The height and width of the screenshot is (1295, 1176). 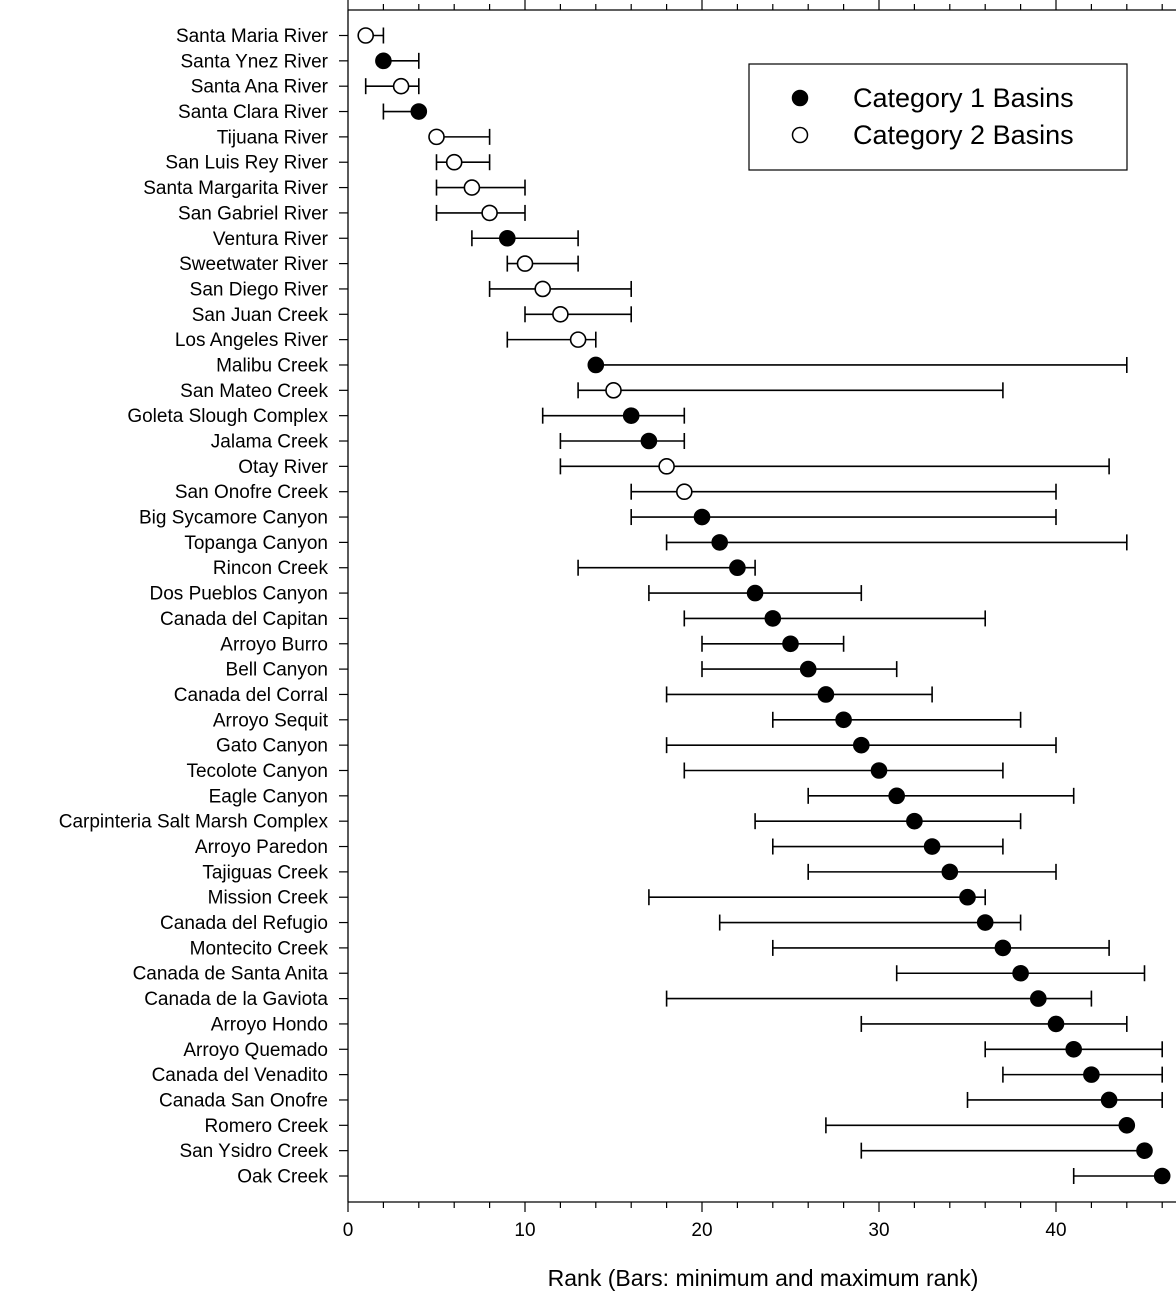 I want to click on category-label: Eagle Canyon, so click(x=268, y=796).